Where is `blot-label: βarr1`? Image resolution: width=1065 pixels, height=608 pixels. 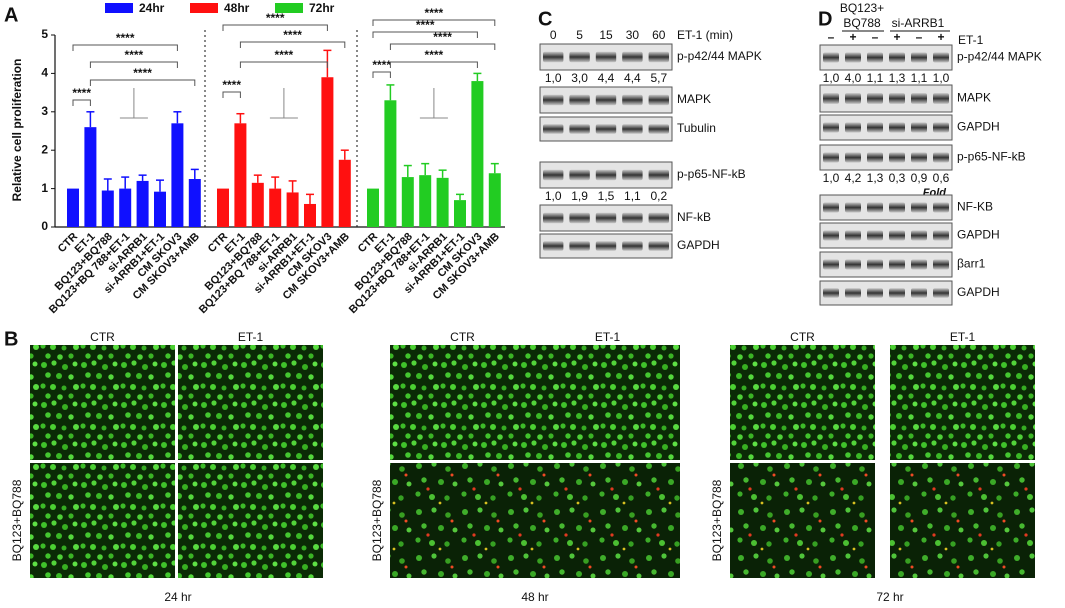
blot-label: βarr1 is located at coordinates (971, 264).